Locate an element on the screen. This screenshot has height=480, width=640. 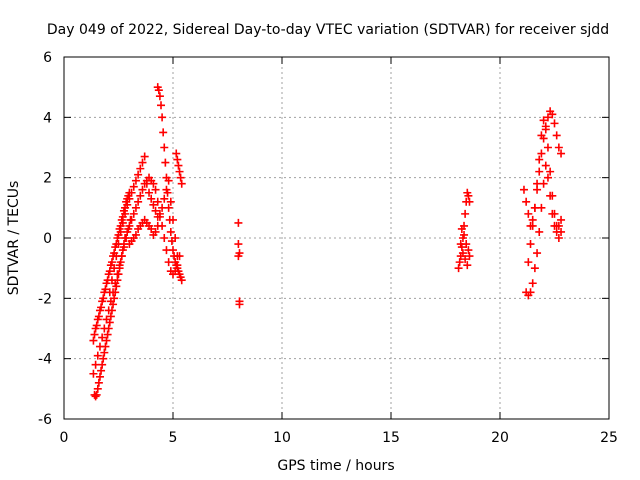
x-tick-label: 15 is located at coordinates (391, 438).